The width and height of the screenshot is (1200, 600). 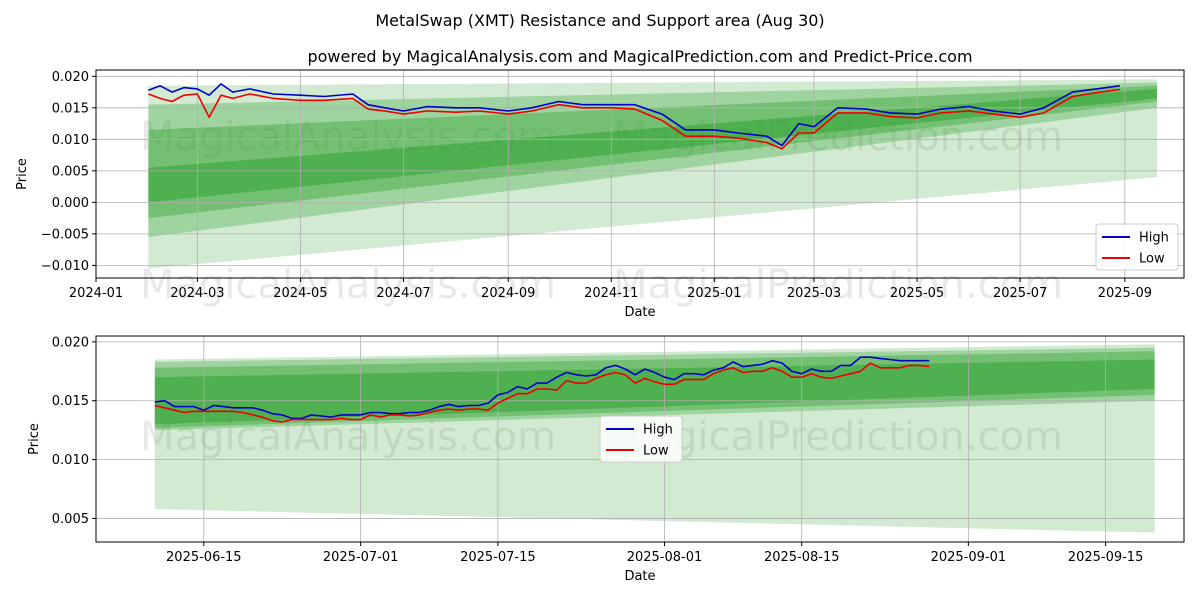 What do you see at coordinates (300, 293) in the screenshot?
I see `x-tick-label: 2024-05` at bounding box center [300, 293].